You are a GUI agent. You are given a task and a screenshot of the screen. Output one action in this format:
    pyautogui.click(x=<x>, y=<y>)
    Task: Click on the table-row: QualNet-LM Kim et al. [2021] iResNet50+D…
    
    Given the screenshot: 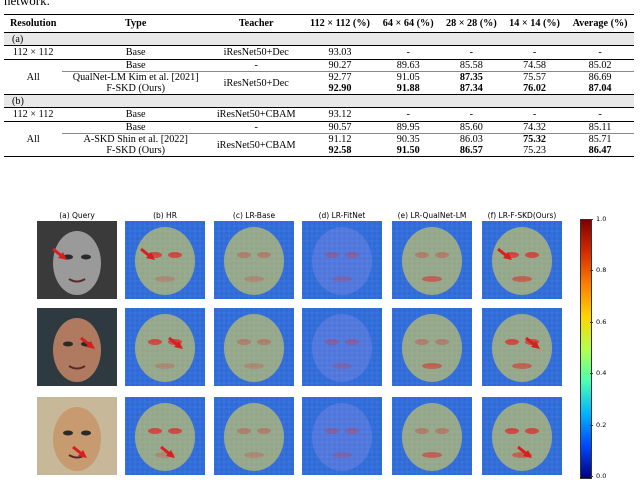 What is the action you would take?
    pyautogui.click(x=319, y=83)
    